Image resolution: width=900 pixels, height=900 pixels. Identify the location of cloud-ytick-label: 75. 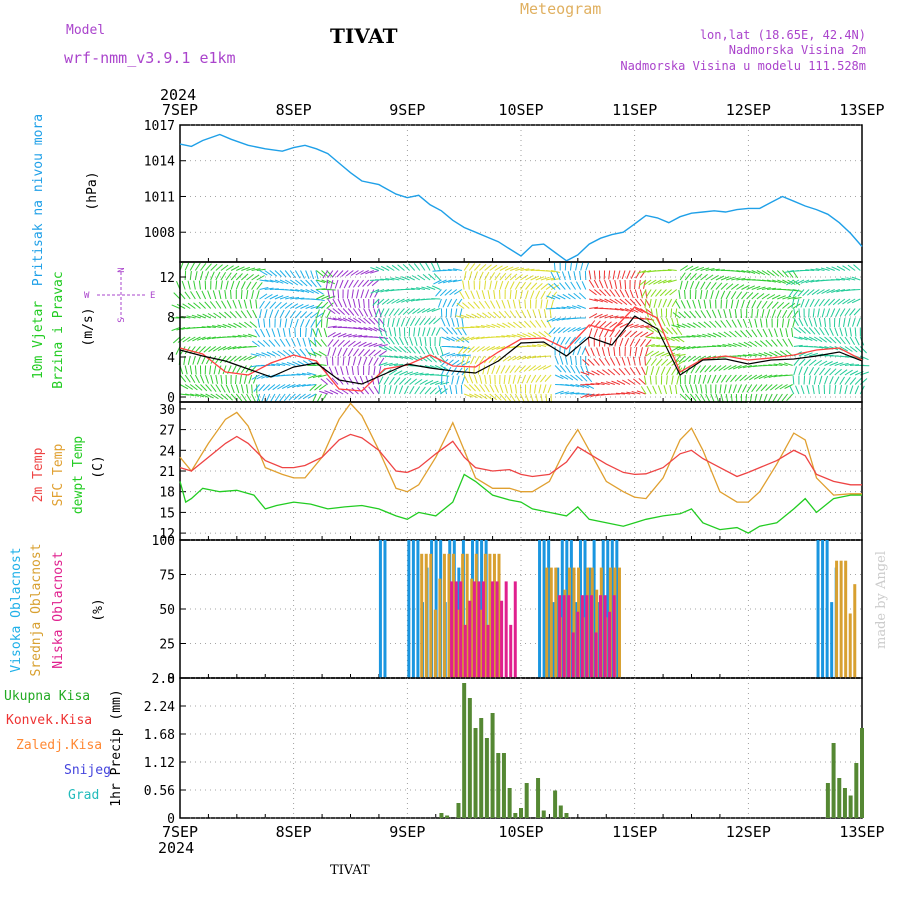
(167, 576).